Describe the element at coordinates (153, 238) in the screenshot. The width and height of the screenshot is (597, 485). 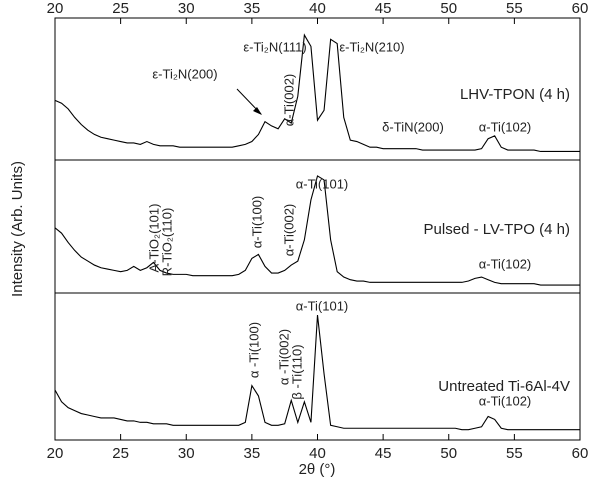
I see `peak-annotation: A-TiO₂(101)` at that location.